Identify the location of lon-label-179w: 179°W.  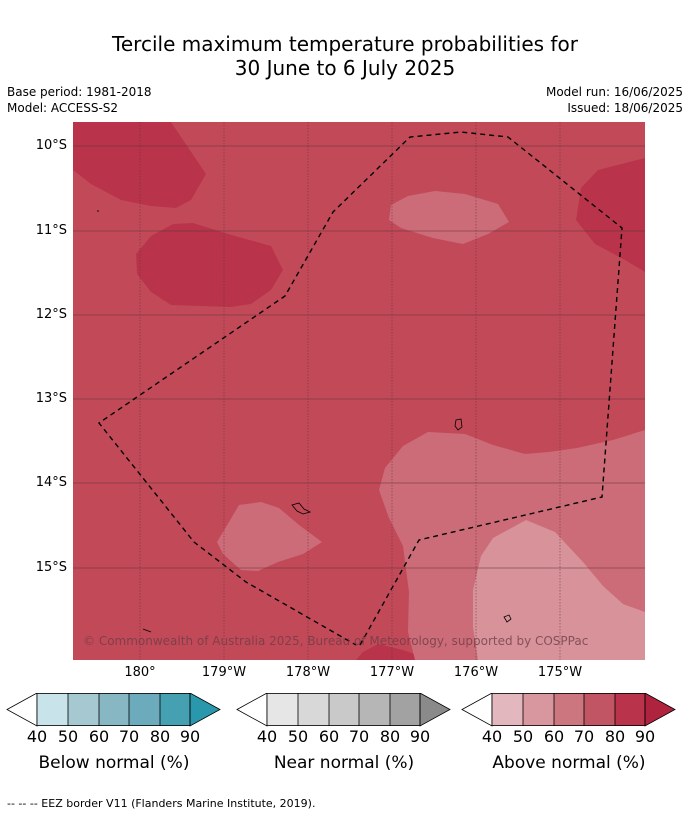
(224, 672).